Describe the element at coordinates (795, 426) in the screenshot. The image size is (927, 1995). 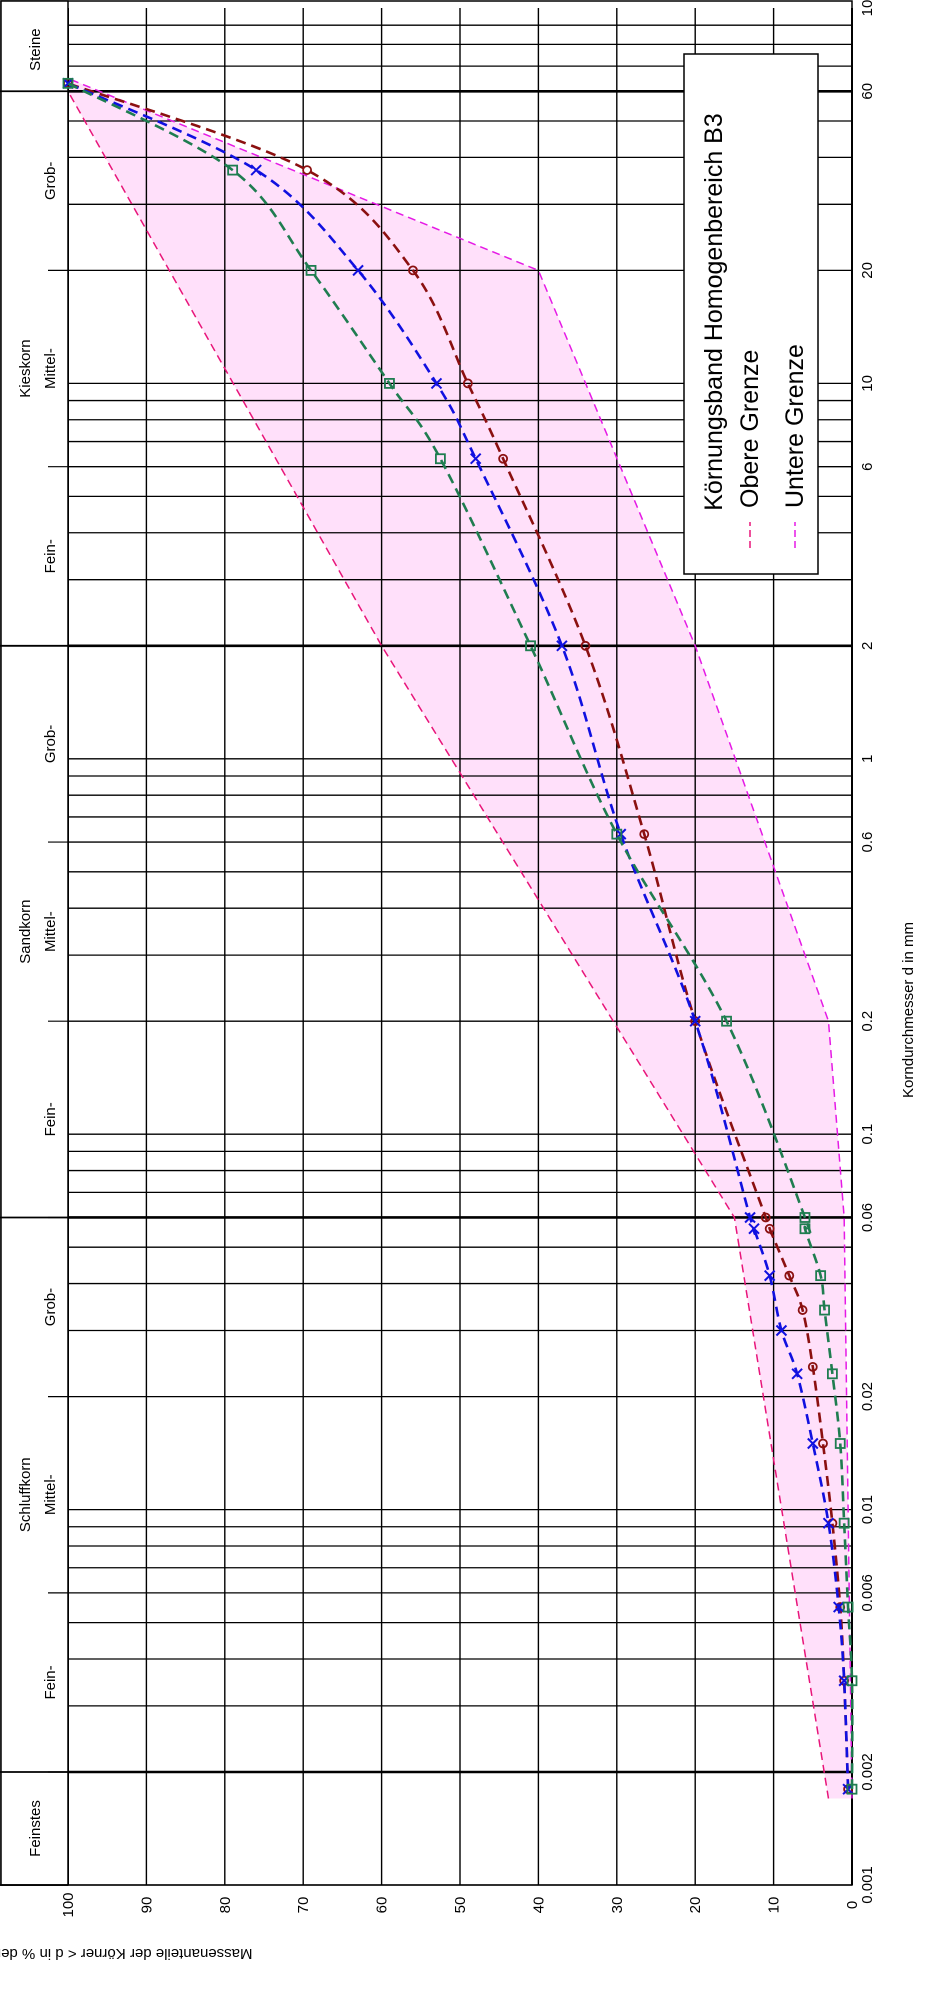
I see `legend-label-lower: Untere Grenze` at that location.